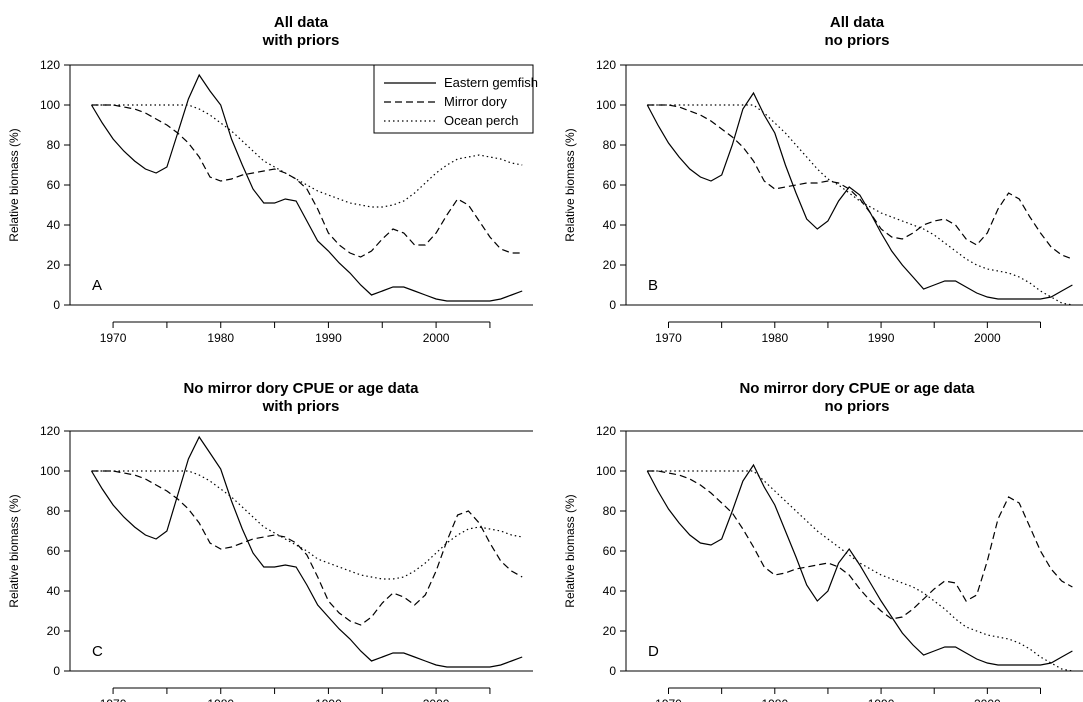  What do you see at coordinates (491, 82) in the screenshot?
I see `legend-entry: Eastern gemfish` at bounding box center [491, 82].